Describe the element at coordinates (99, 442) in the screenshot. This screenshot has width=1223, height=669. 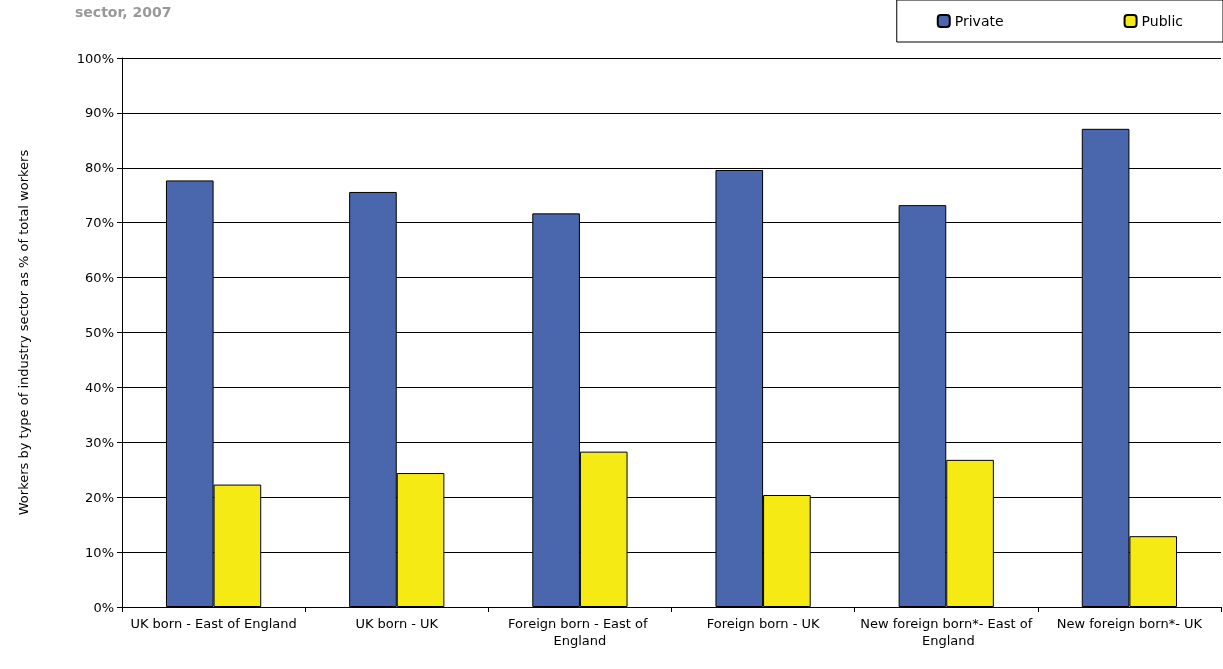
I see `y-tick-label: 30%` at that location.